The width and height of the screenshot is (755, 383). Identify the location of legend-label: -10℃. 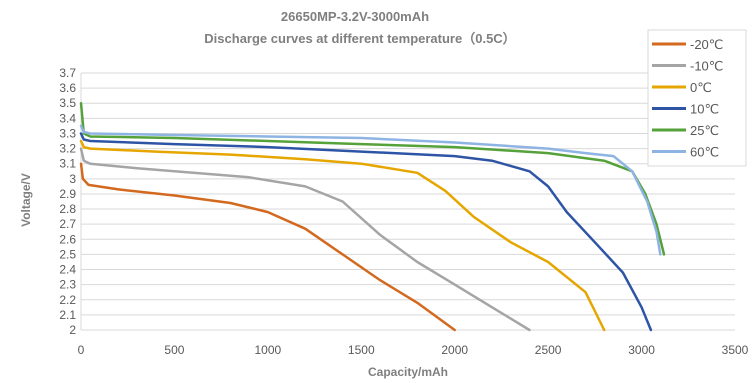
(706, 66).